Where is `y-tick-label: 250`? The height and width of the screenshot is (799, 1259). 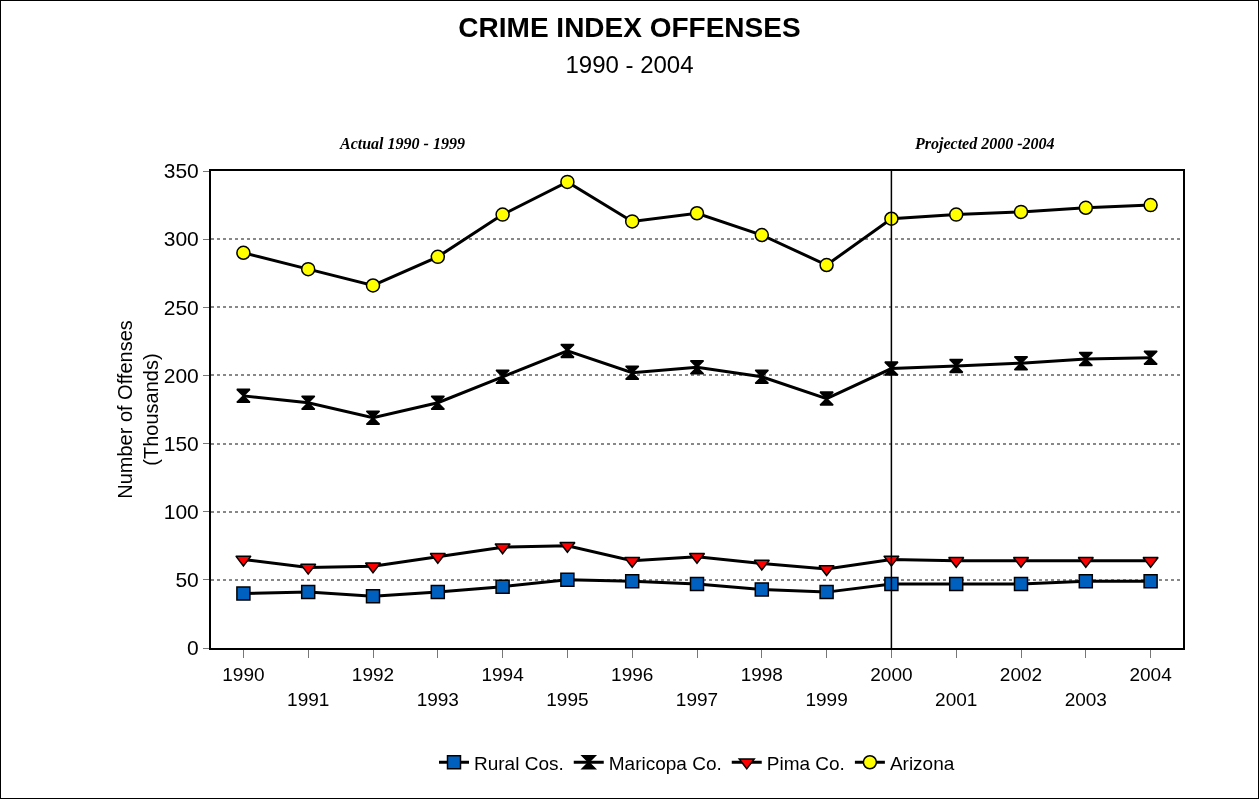 y-tick-label: 250 is located at coordinates (181, 307).